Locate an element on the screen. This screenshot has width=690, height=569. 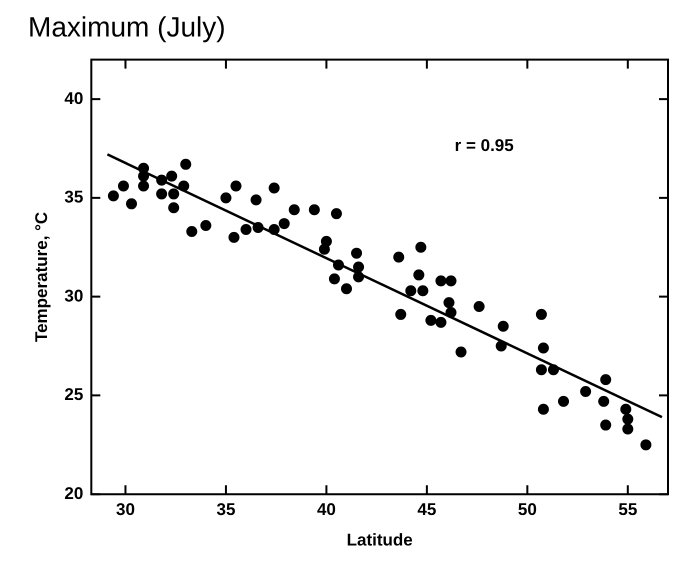
y-tick-label: 35 is located at coordinates (74, 197).